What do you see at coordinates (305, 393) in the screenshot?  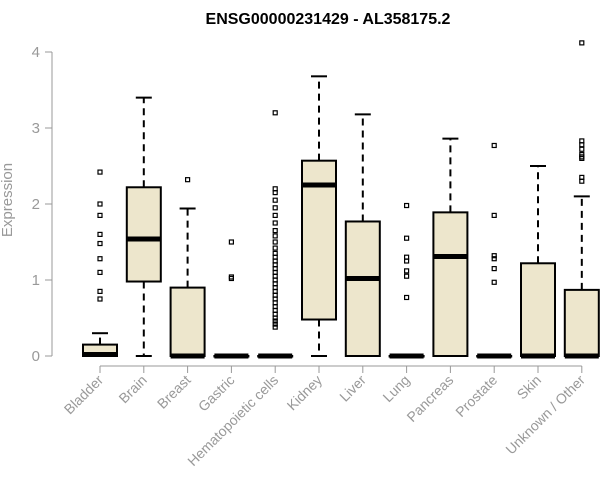 I see `x-tick-label: Kidney` at bounding box center [305, 393].